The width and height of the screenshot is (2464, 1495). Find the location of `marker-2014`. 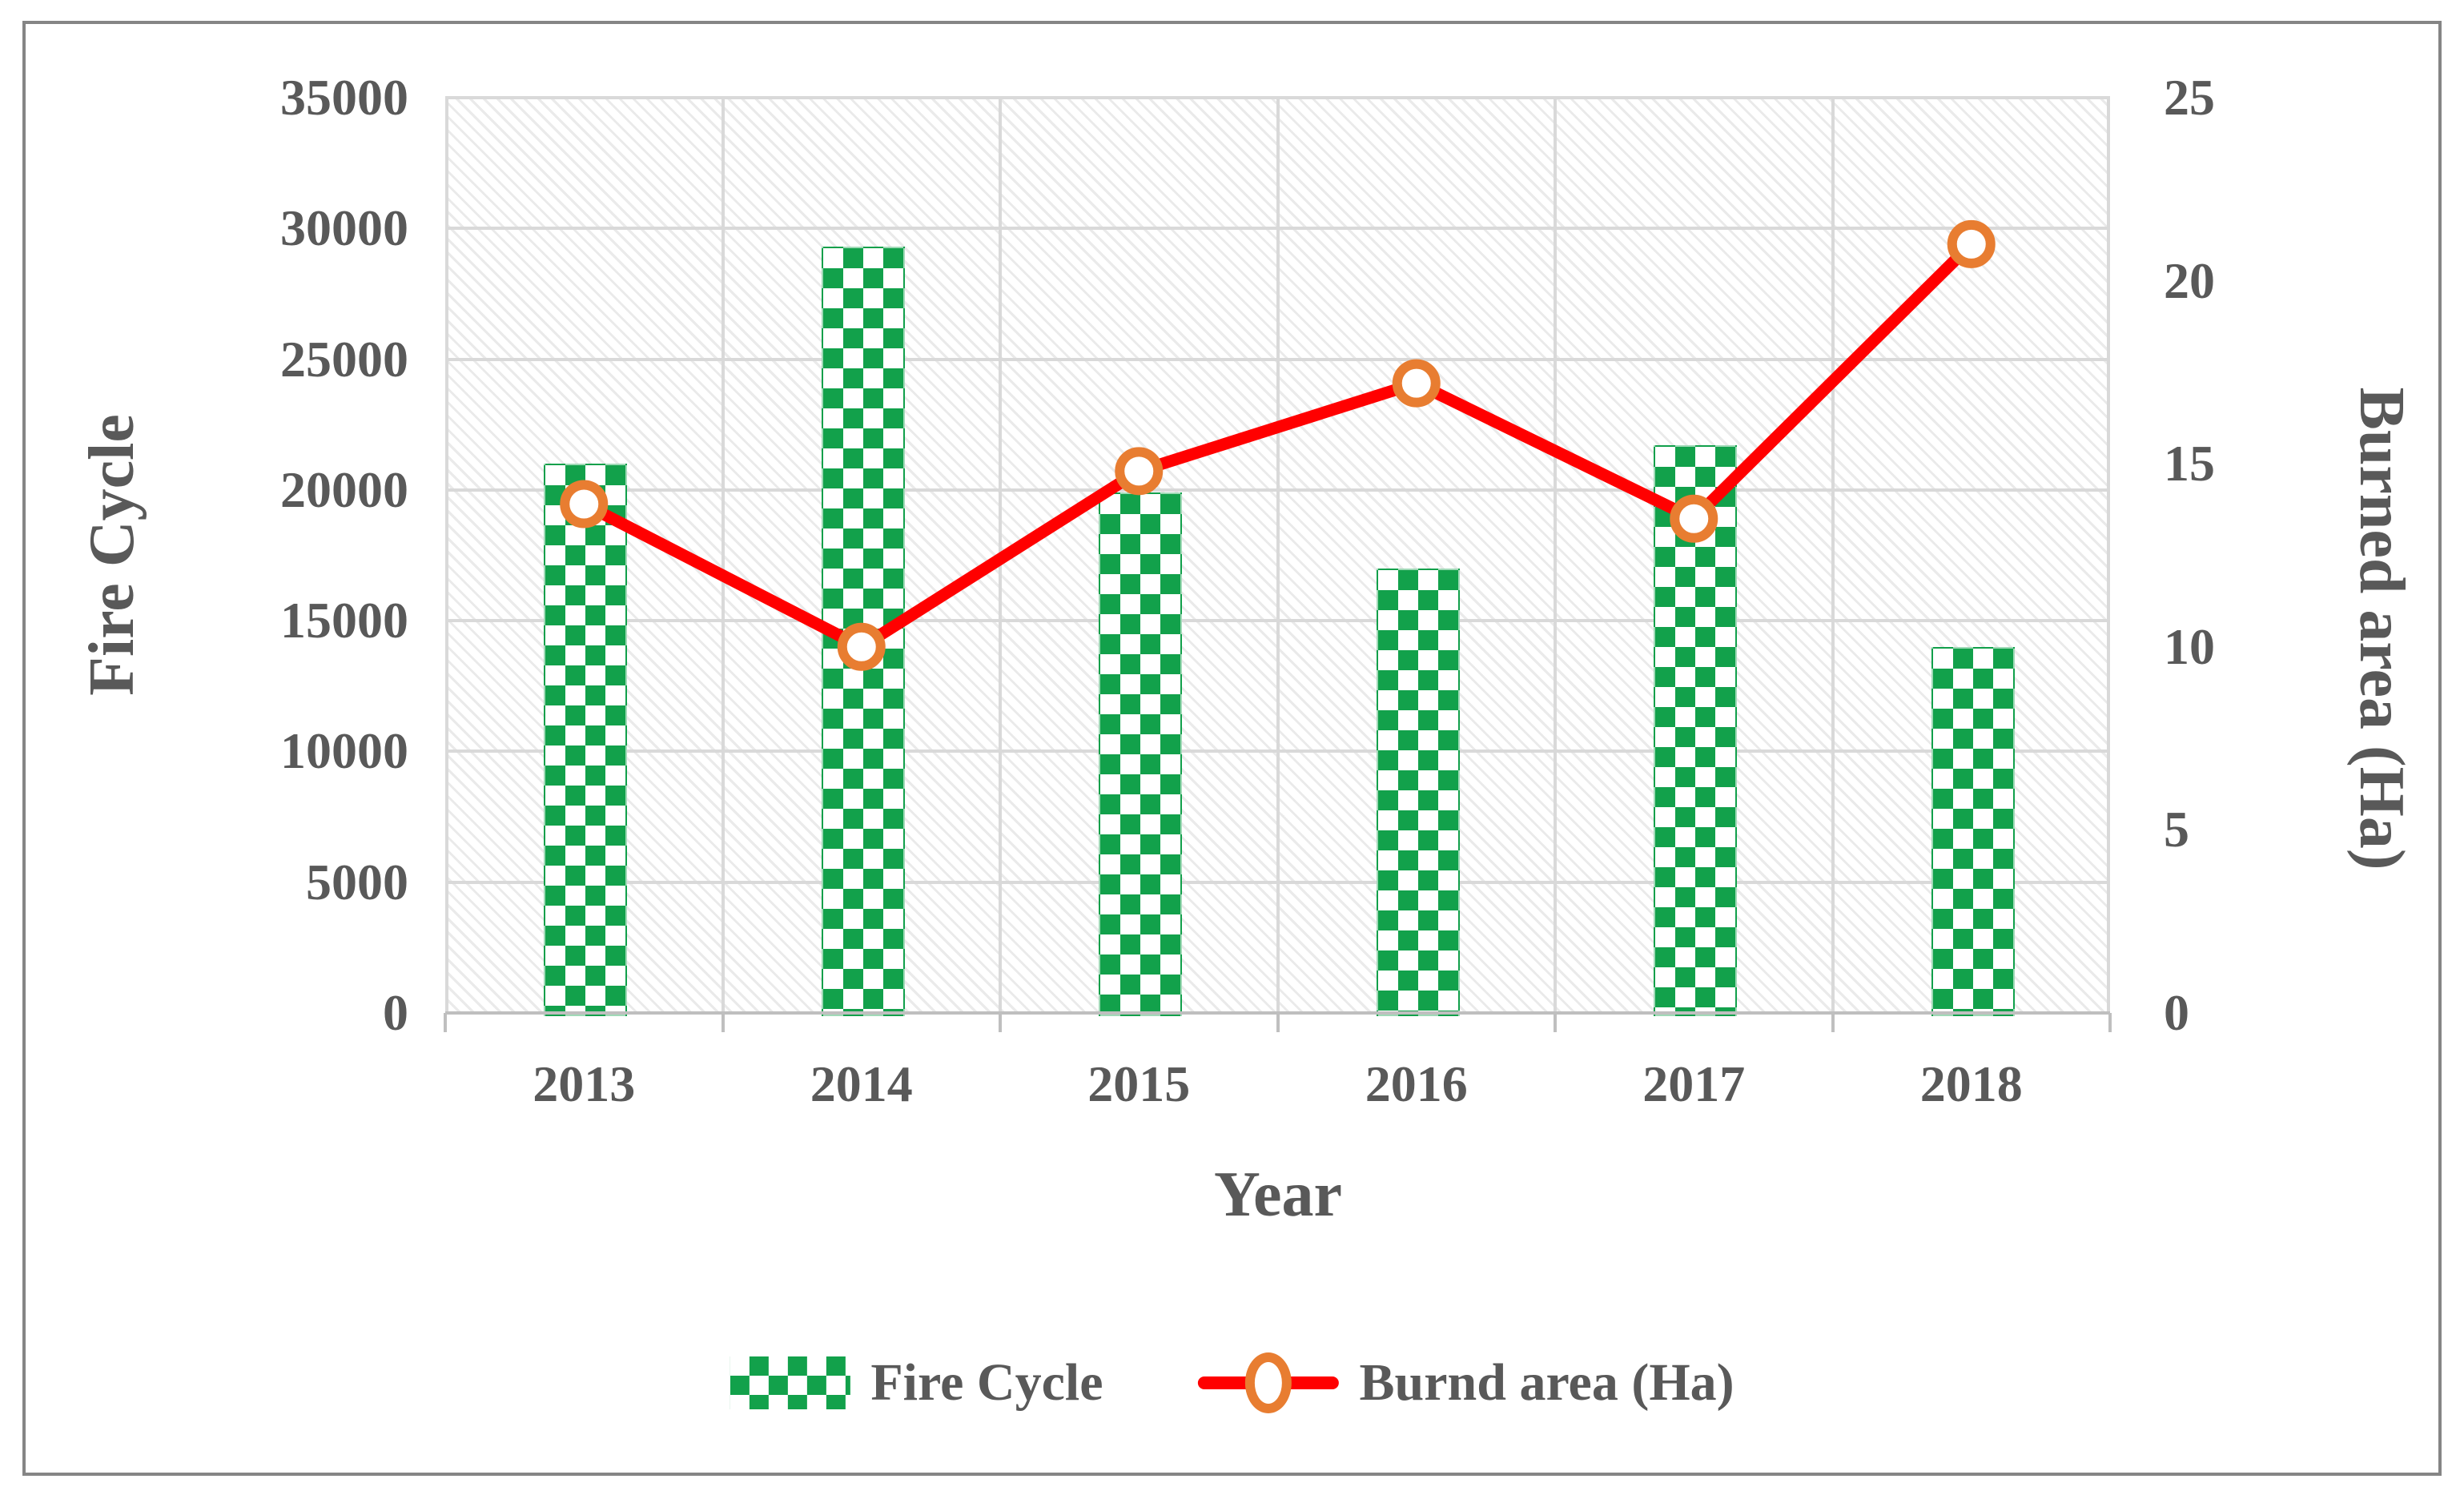

marker-2014 is located at coordinates (861, 646).